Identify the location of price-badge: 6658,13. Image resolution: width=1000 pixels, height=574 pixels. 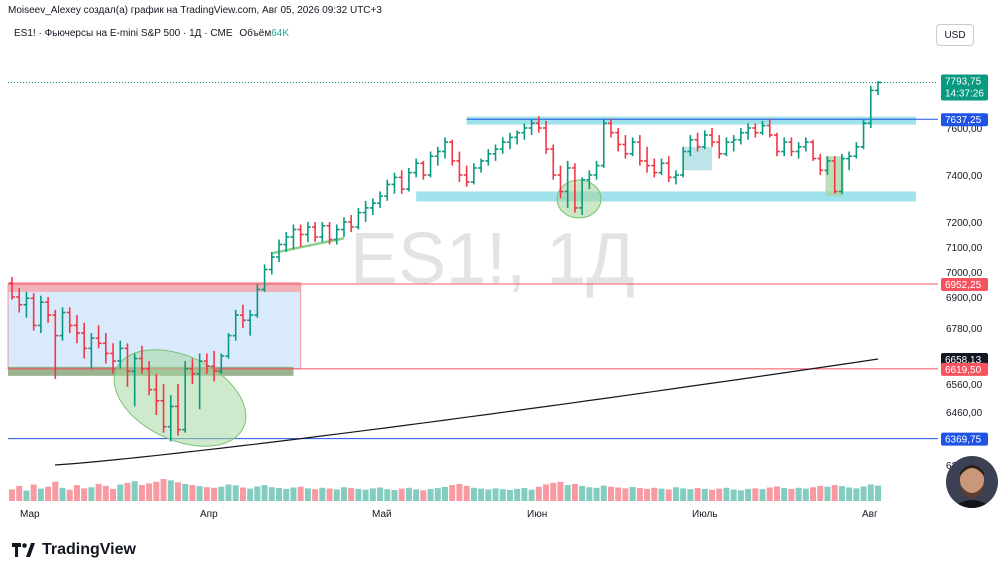
(964, 360).